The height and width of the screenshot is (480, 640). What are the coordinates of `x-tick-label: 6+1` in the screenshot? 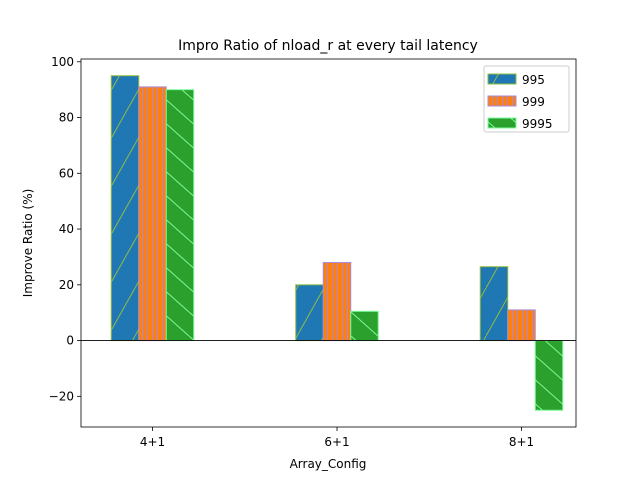 It's located at (336, 442).